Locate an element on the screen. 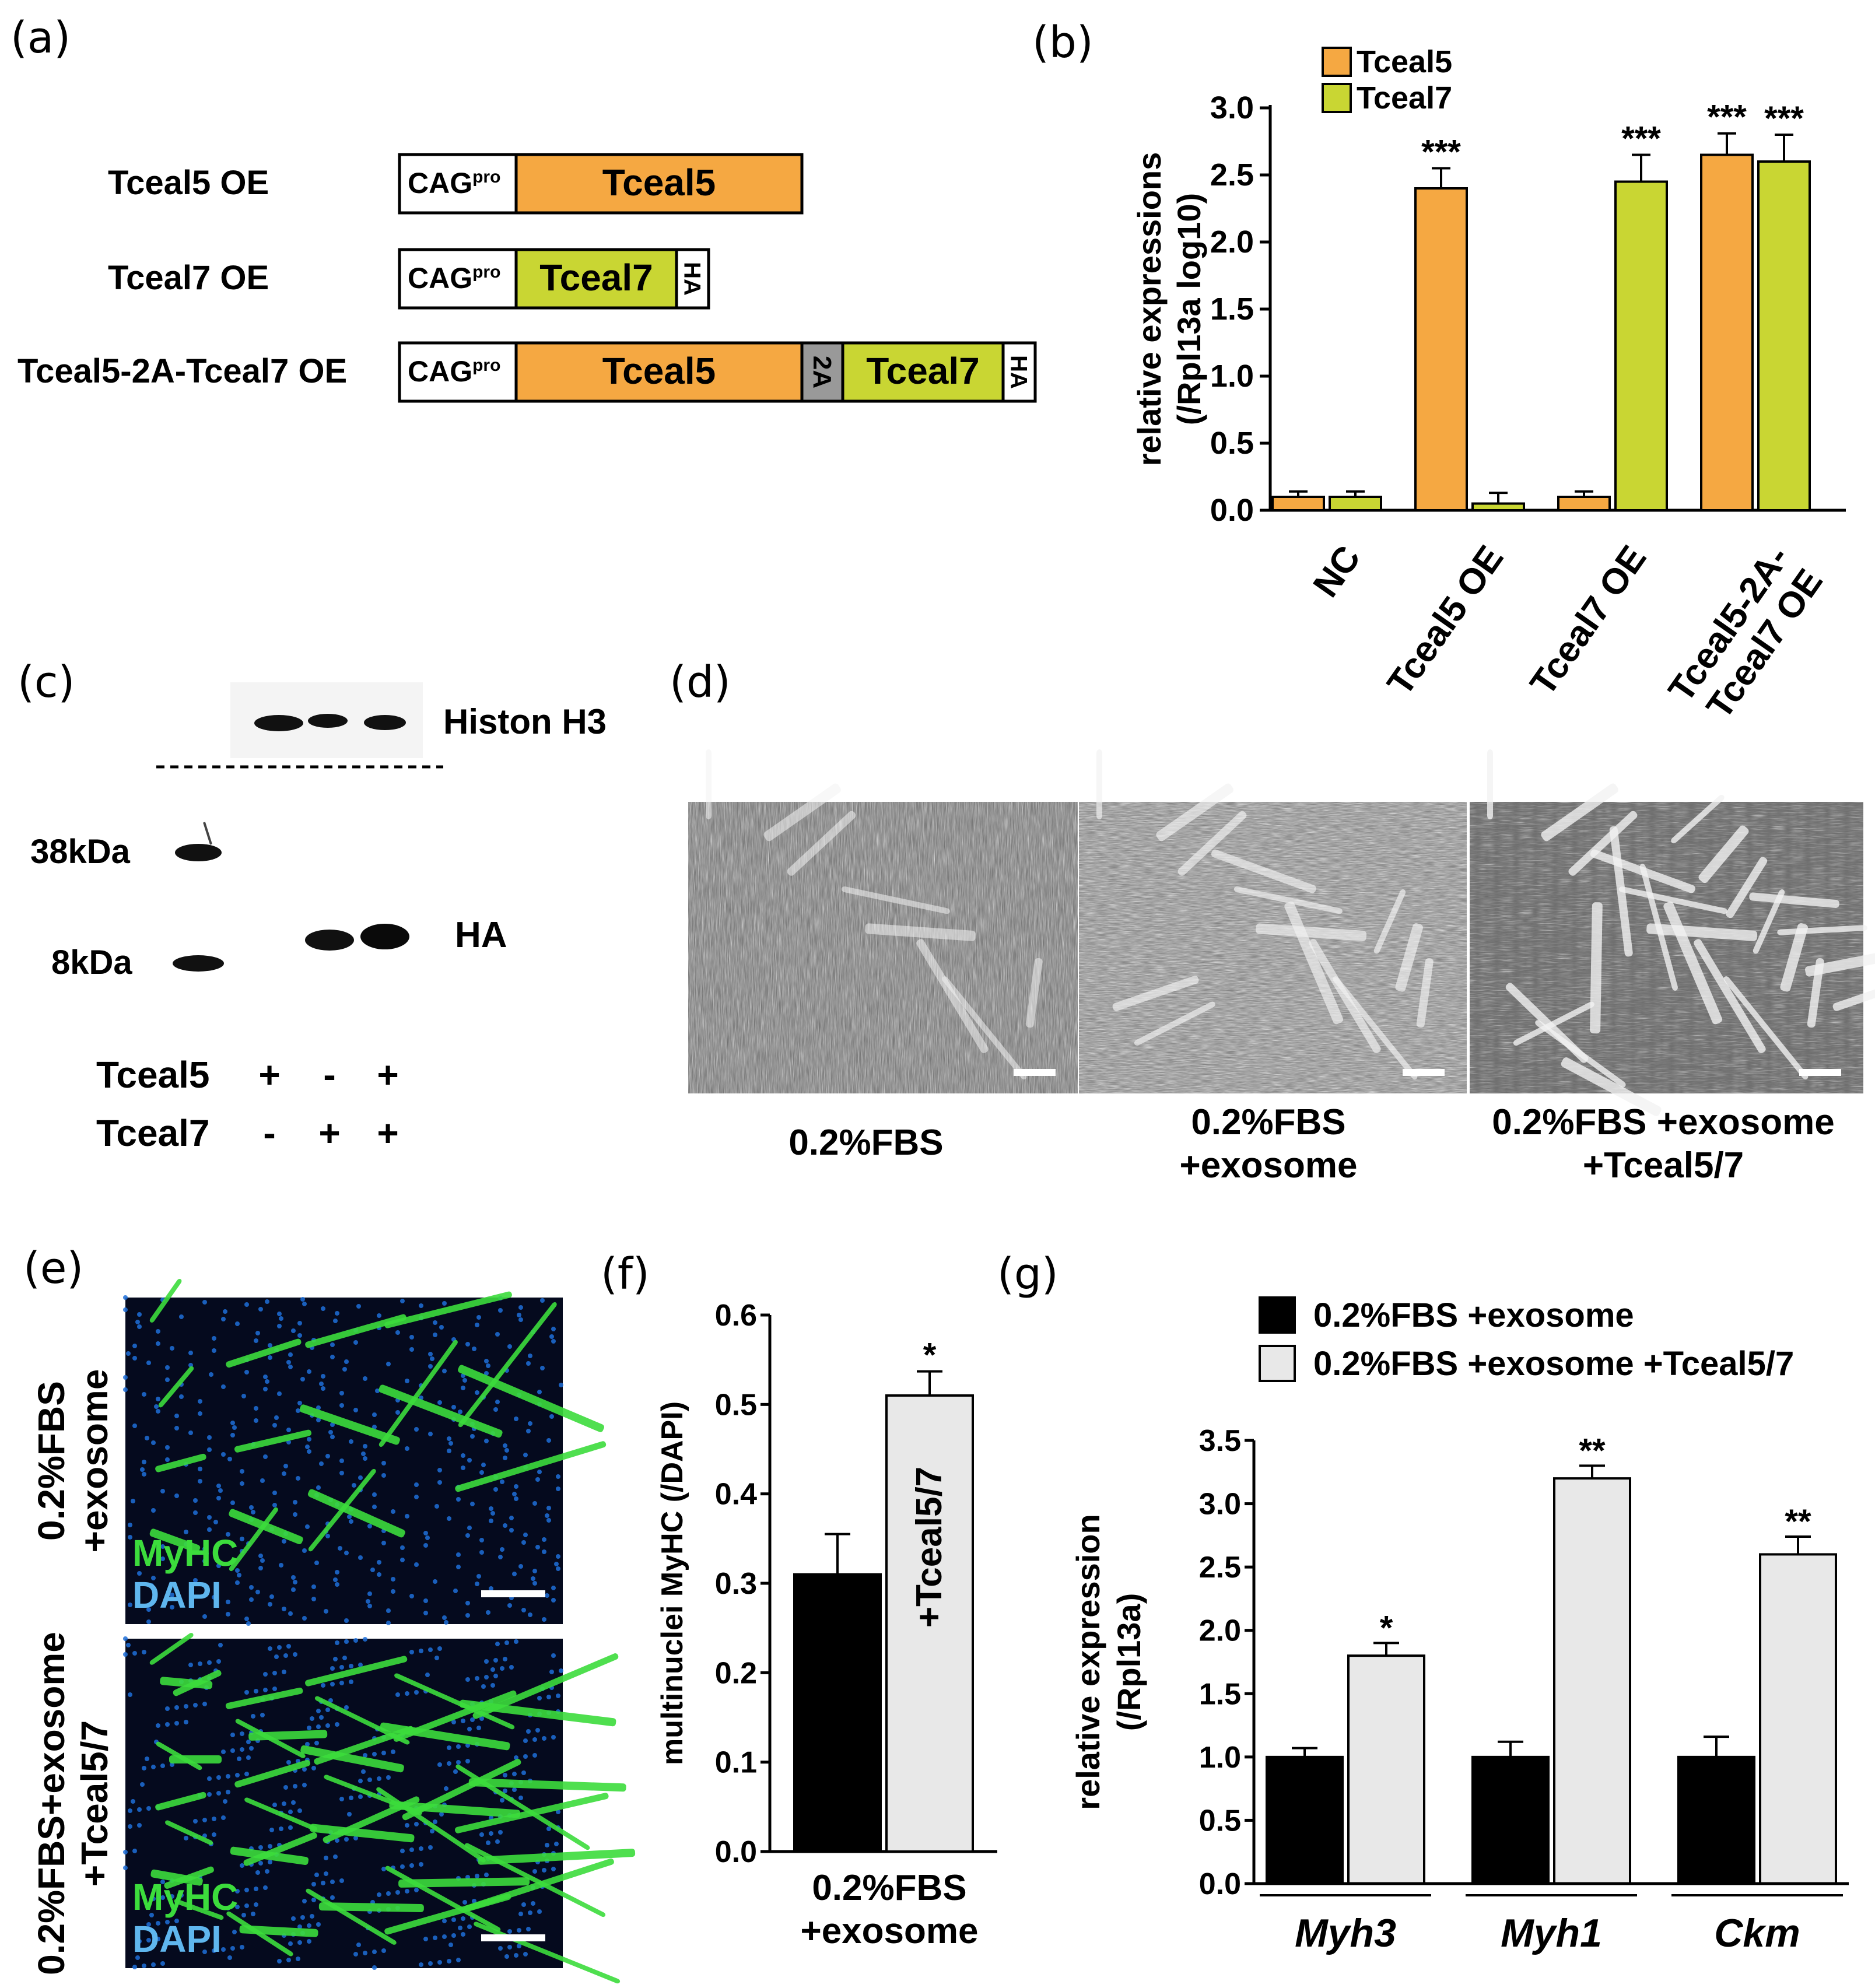  marker-smear is located at coordinates (207, 834).